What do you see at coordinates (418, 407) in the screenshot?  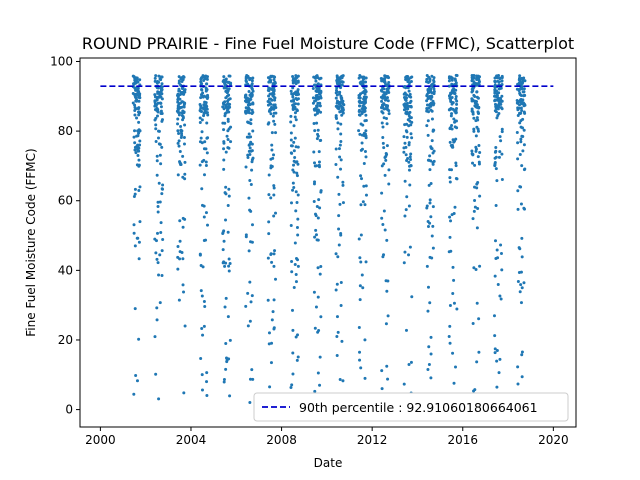 I see `legend-entry-label: 90th percentile : 92.91060180664061` at bounding box center [418, 407].